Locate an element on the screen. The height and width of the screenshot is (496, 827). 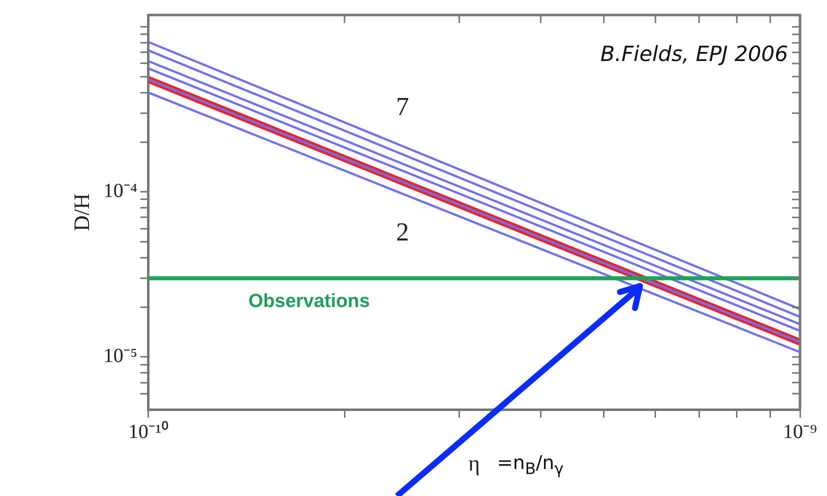
series-label: 7 is located at coordinates (403, 106).